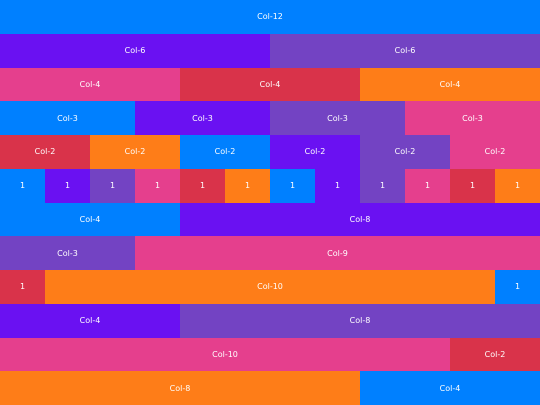 This screenshot has width=540, height=405. I want to click on grid-row: Col-12, so click(270, 17).